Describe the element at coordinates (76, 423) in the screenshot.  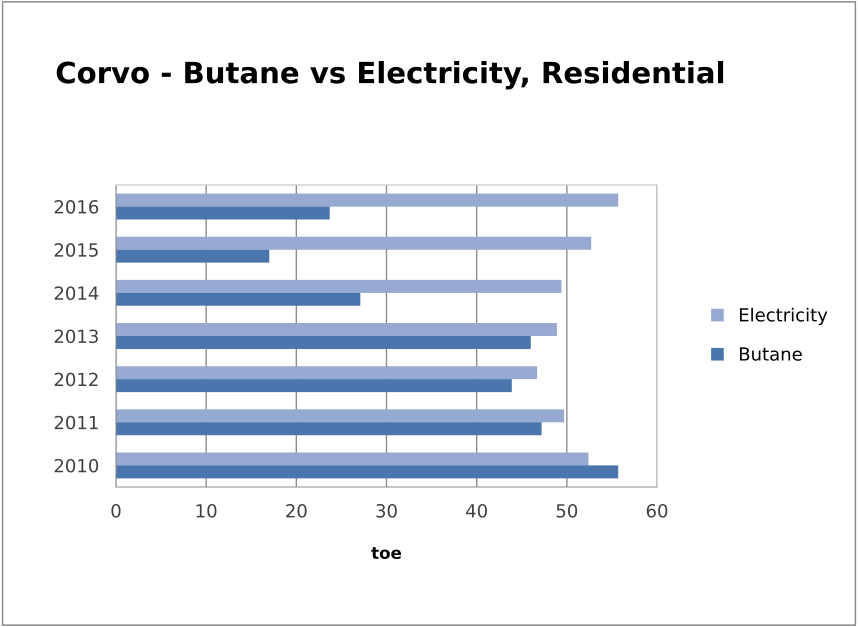
I see `y-tick-label: 2011` at that location.